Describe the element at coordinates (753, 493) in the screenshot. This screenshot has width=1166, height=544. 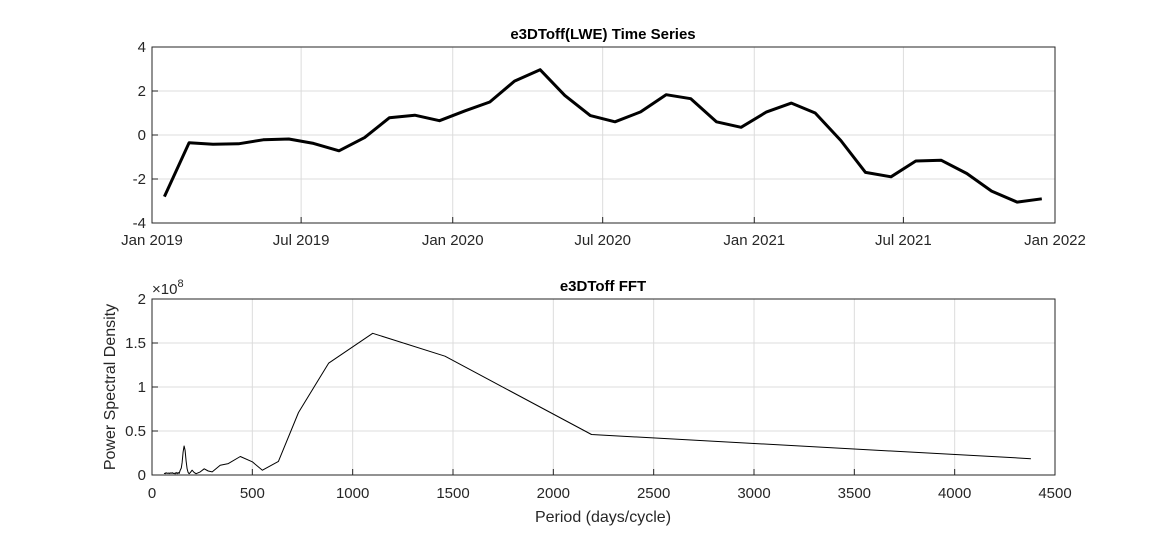
I see `fft-x-tick-label: 3000` at that location.